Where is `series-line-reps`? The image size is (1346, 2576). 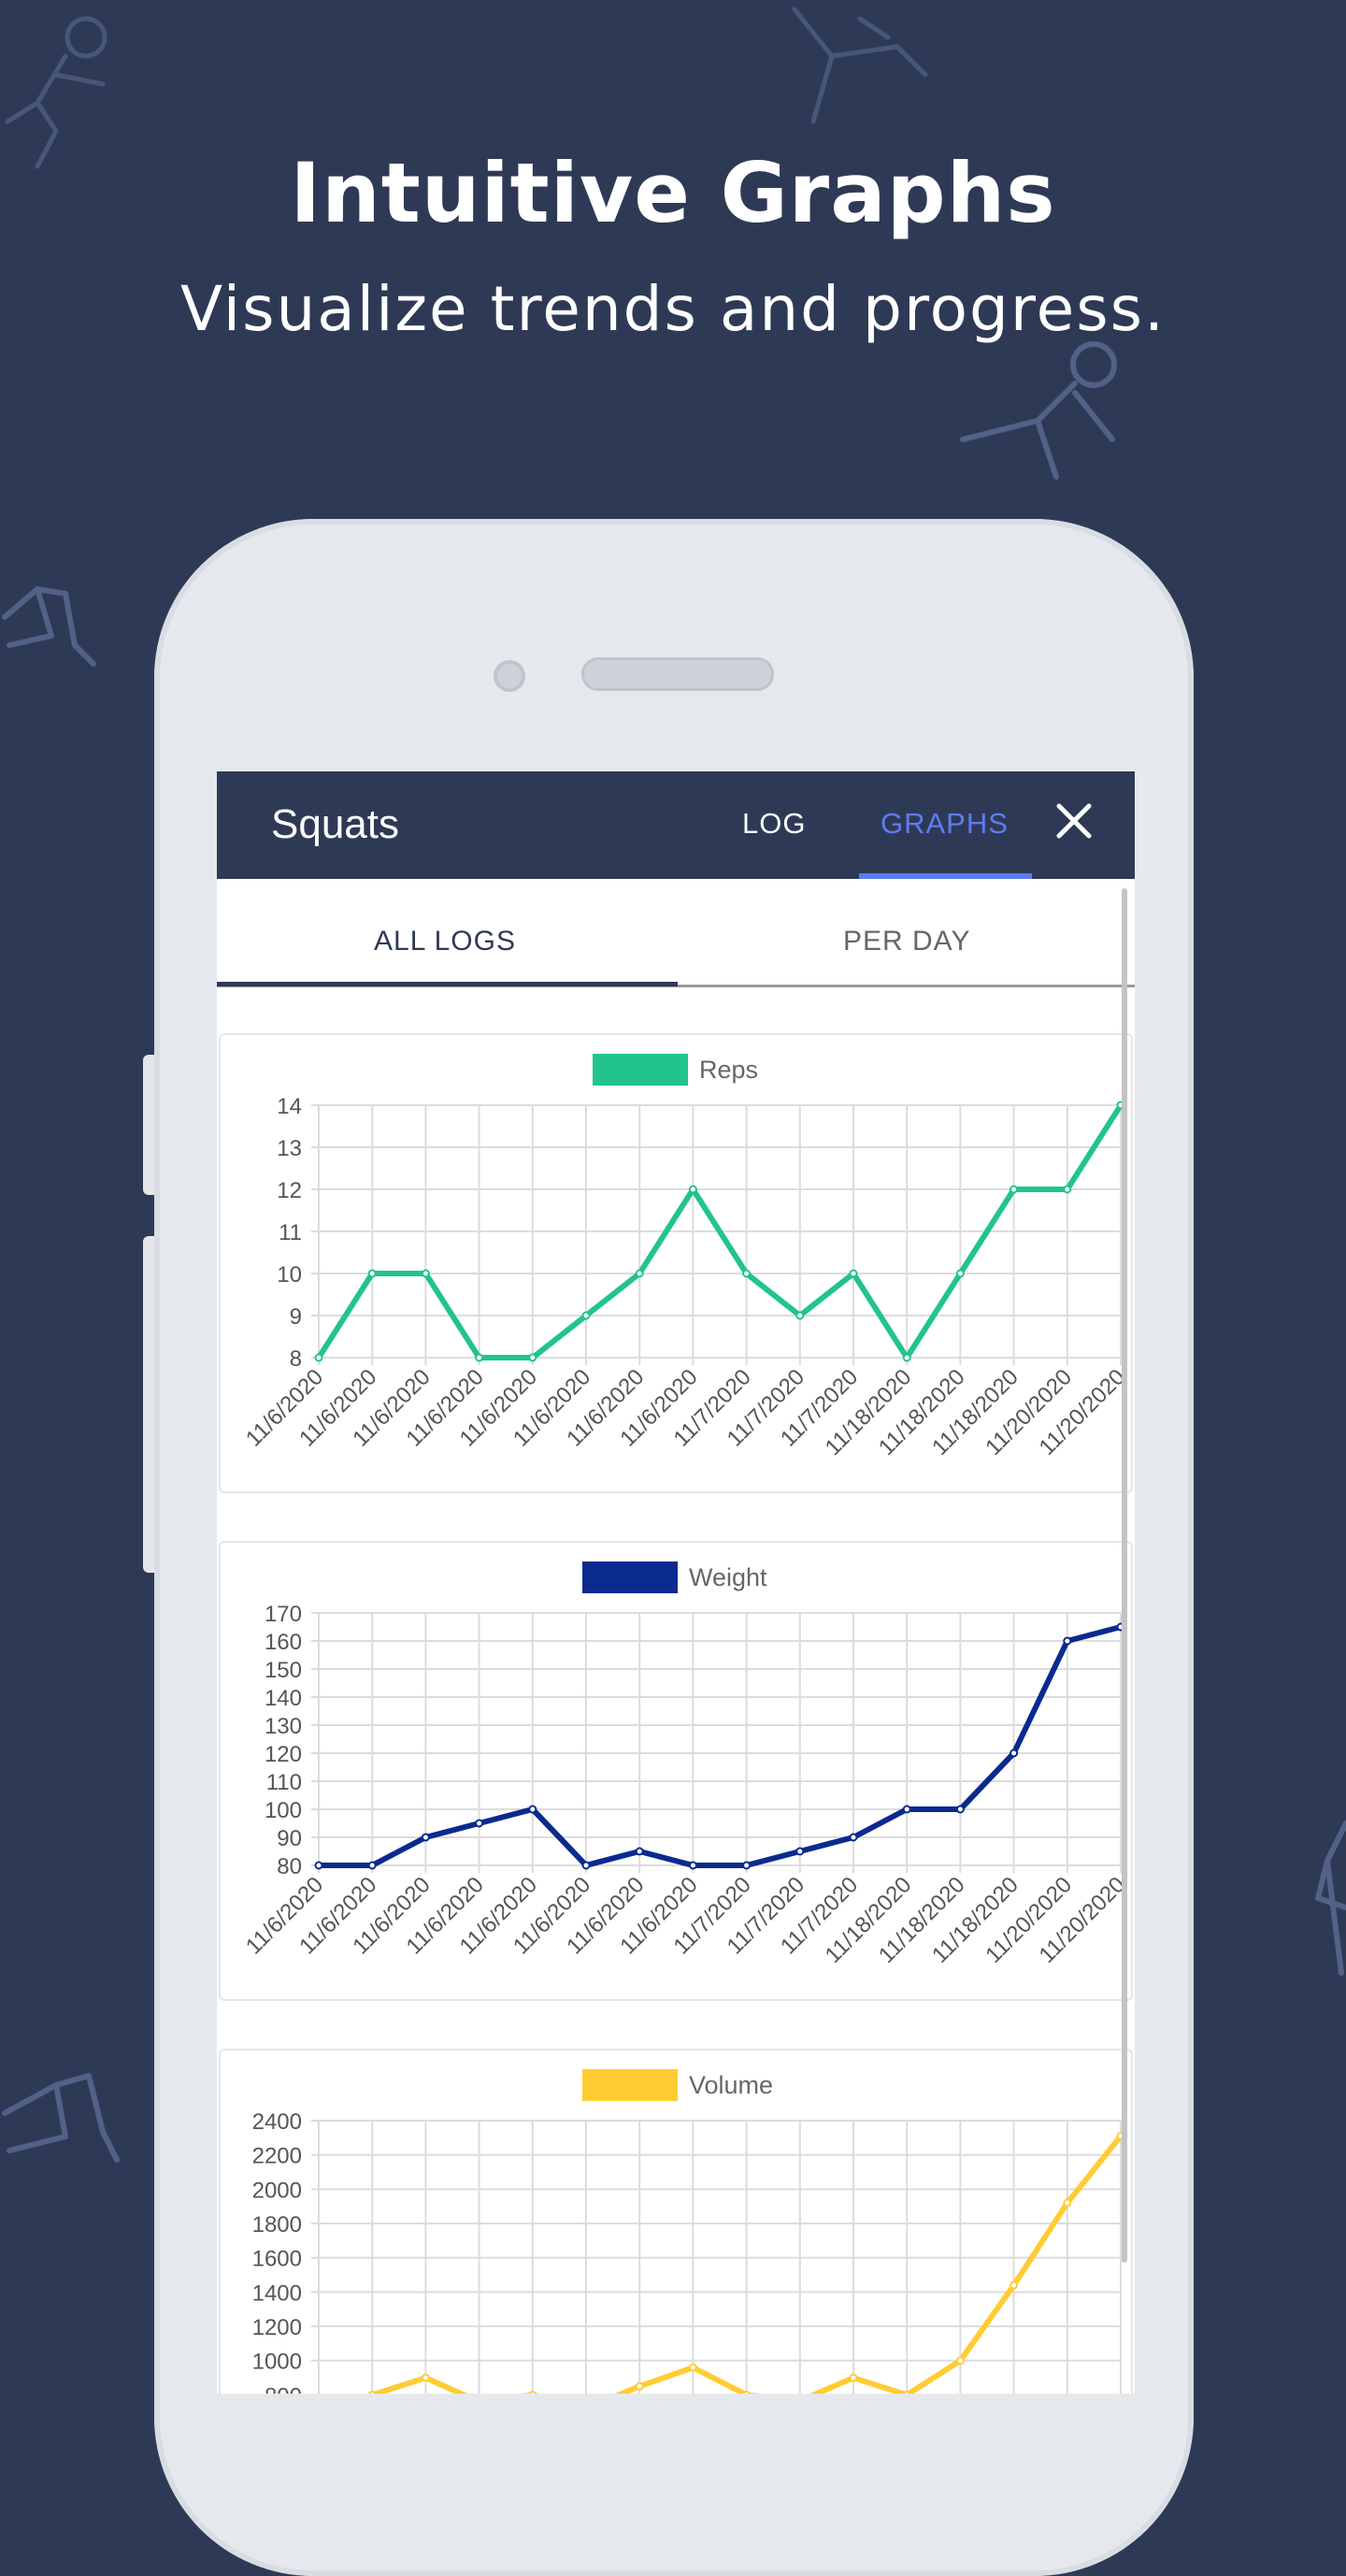
series-line-reps is located at coordinates (720, 1231).